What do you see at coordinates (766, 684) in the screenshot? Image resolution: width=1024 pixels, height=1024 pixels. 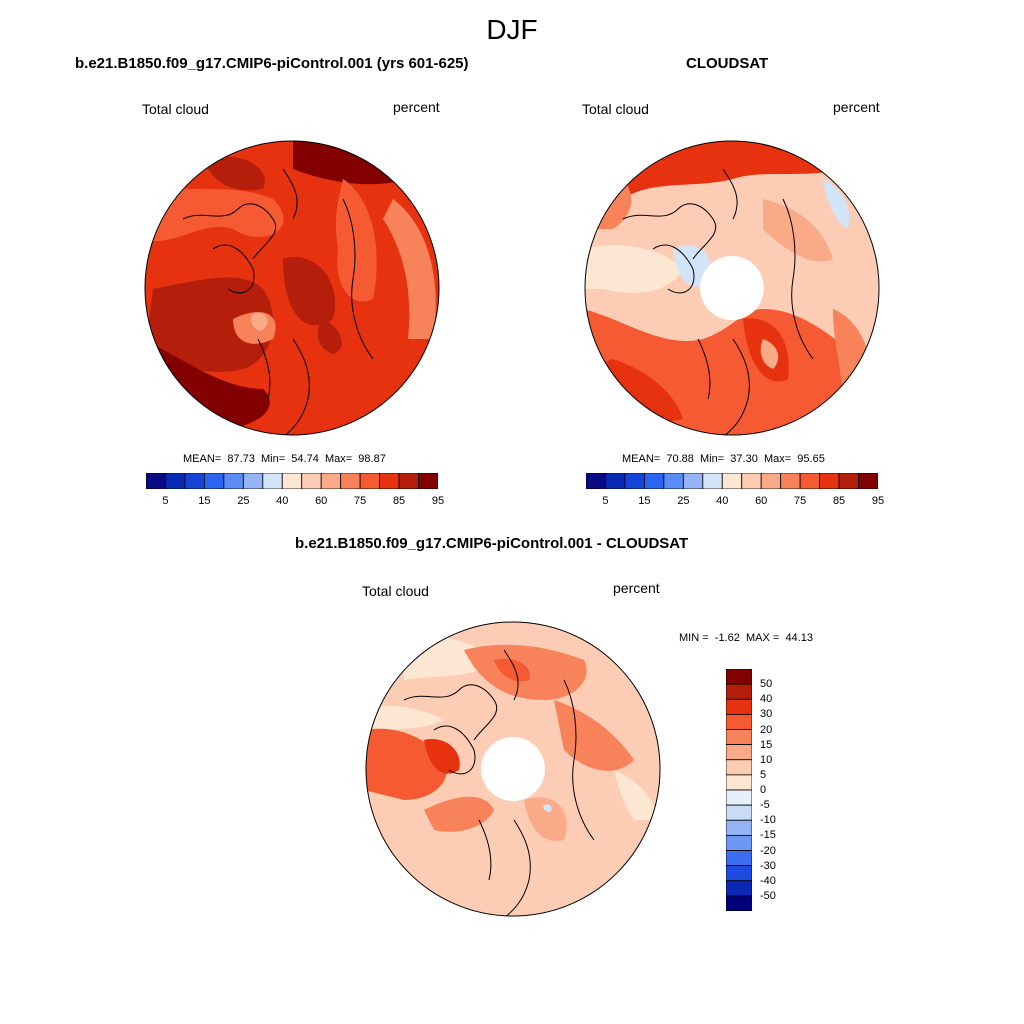 I see `diff-colorbar-tick-label: 50` at bounding box center [766, 684].